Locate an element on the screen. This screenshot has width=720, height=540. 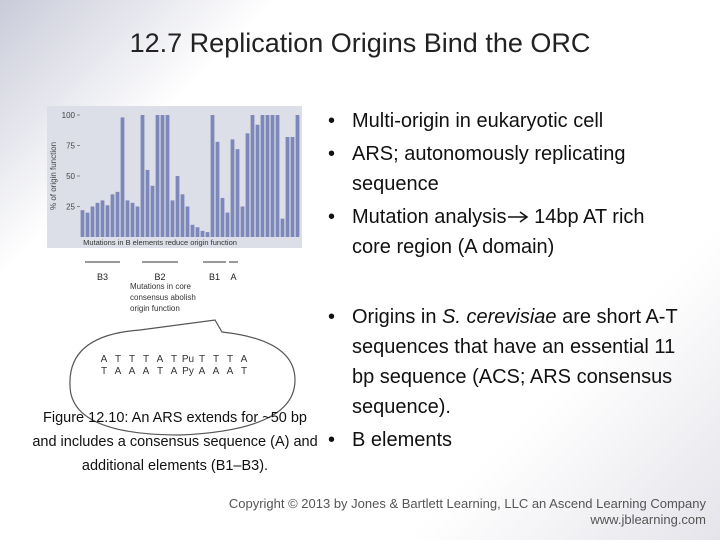
y-axis-label: % of origin function is located at coordinates (53, 176).